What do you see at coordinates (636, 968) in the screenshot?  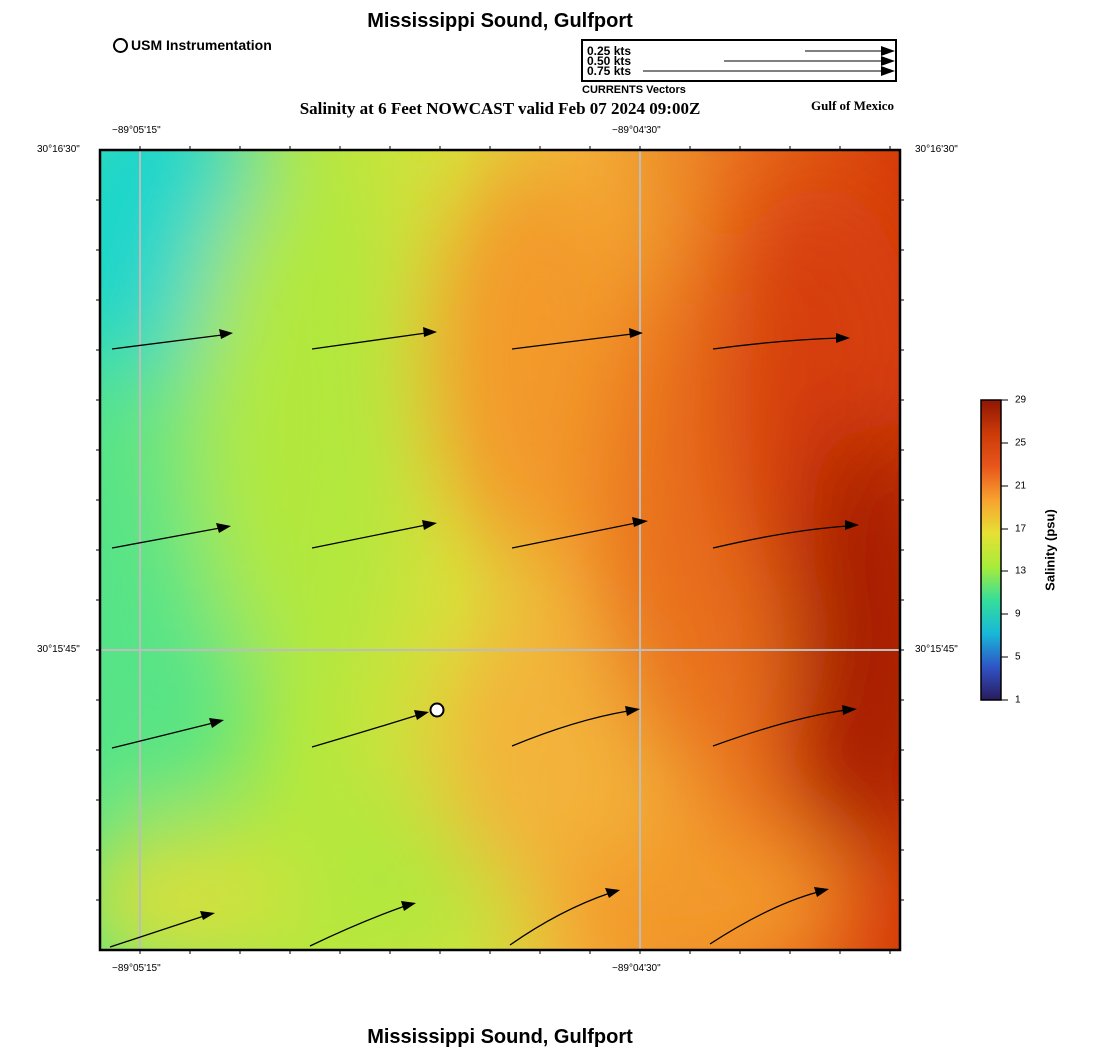 I see `lon-label-bottom-right: −89°04'30"` at bounding box center [636, 968].